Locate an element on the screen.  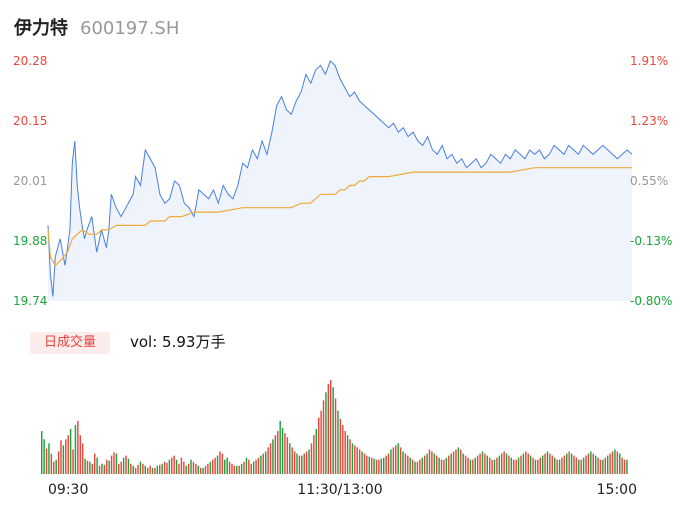
stock-header: 伊力特 600197.SH is located at coordinates (96, 26).